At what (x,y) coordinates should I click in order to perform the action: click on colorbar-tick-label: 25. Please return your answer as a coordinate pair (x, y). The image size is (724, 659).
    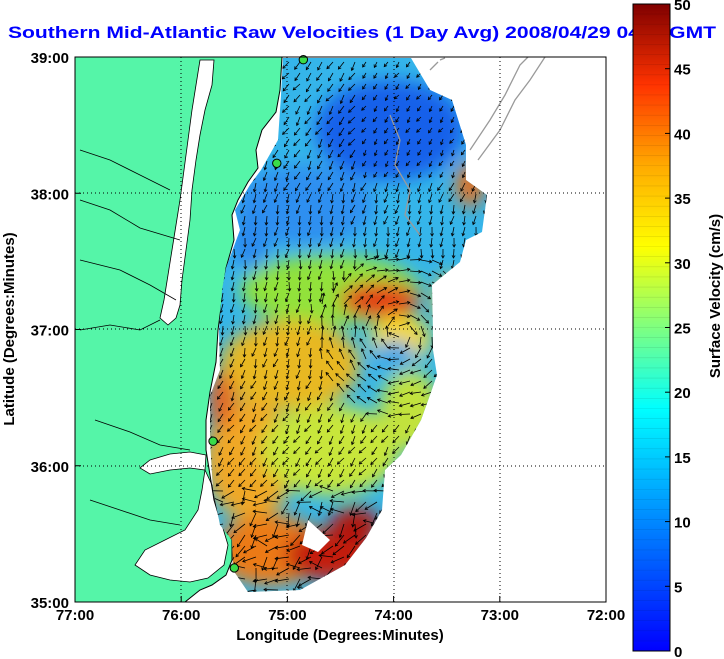
    Looking at the image, I should click on (682, 329).